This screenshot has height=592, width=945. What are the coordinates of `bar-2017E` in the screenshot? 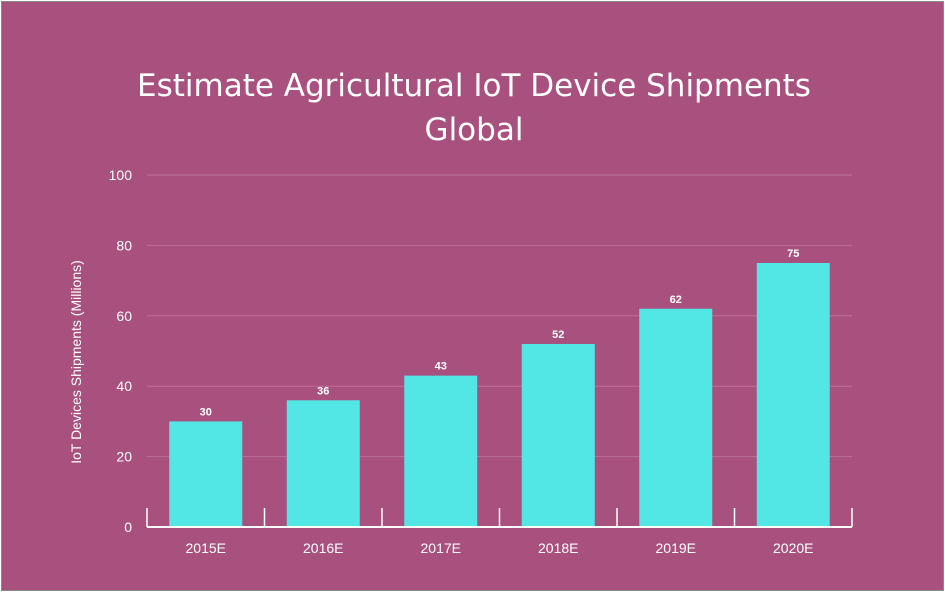 It's located at (441, 451).